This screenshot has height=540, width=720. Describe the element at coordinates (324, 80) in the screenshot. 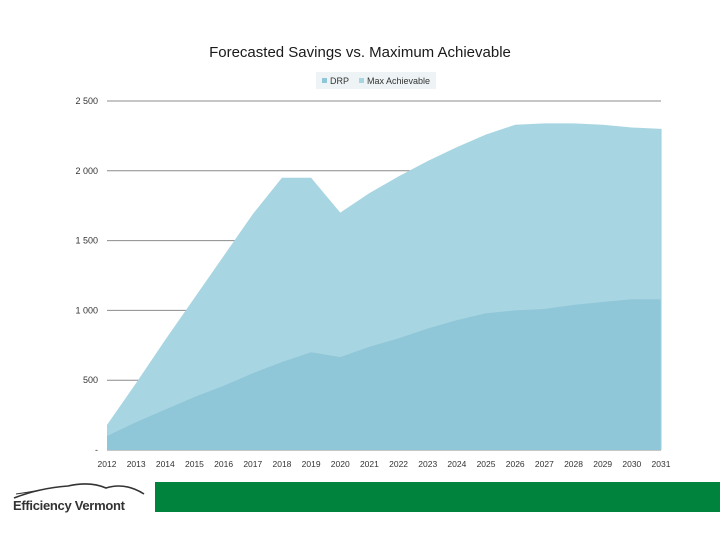

I see `legend-swatch-drp` at that location.